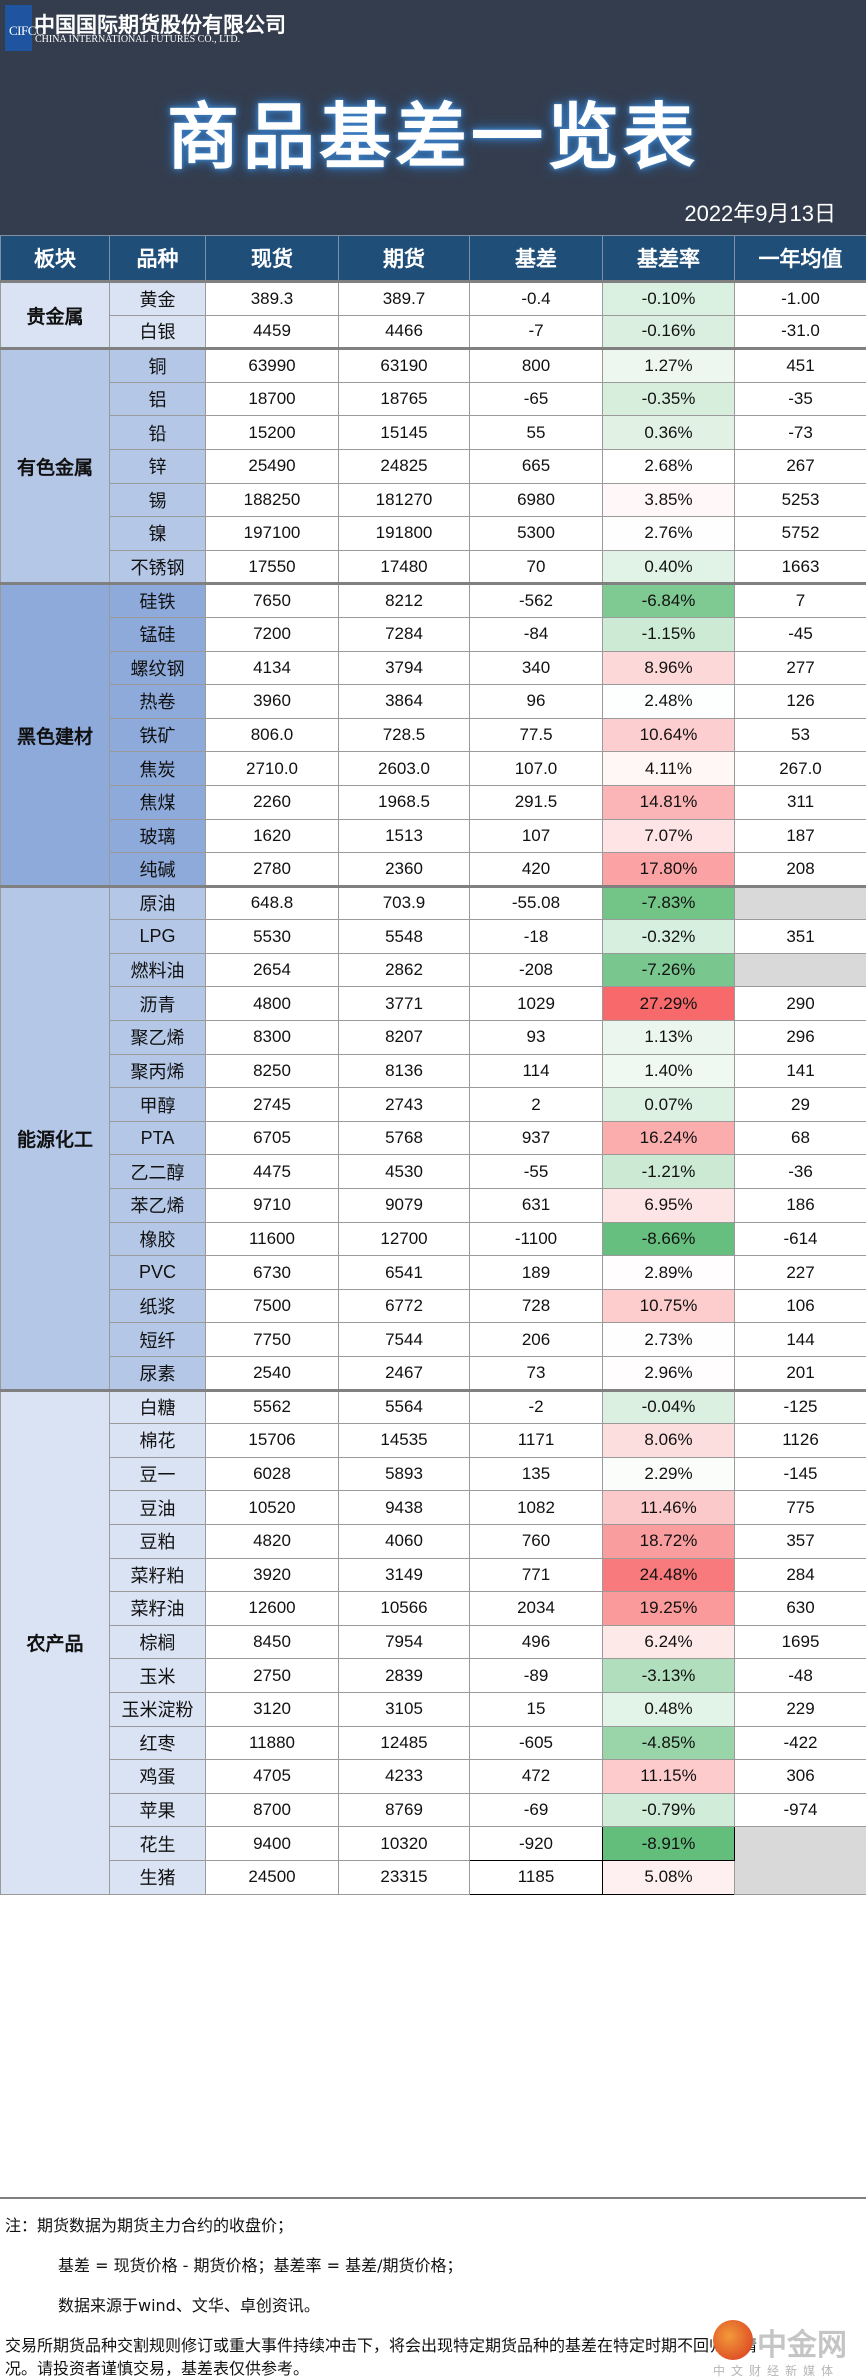  What do you see at coordinates (800, 1810) in the screenshot?
I see `year-avg-cell: -974` at bounding box center [800, 1810].